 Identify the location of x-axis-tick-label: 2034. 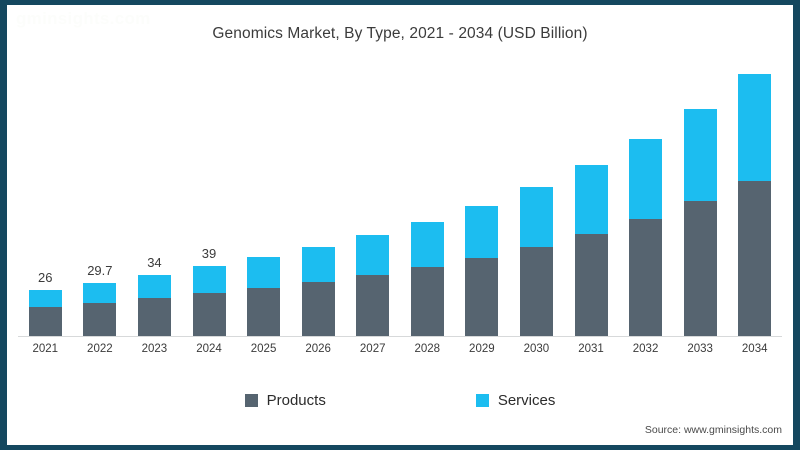
(754, 349).